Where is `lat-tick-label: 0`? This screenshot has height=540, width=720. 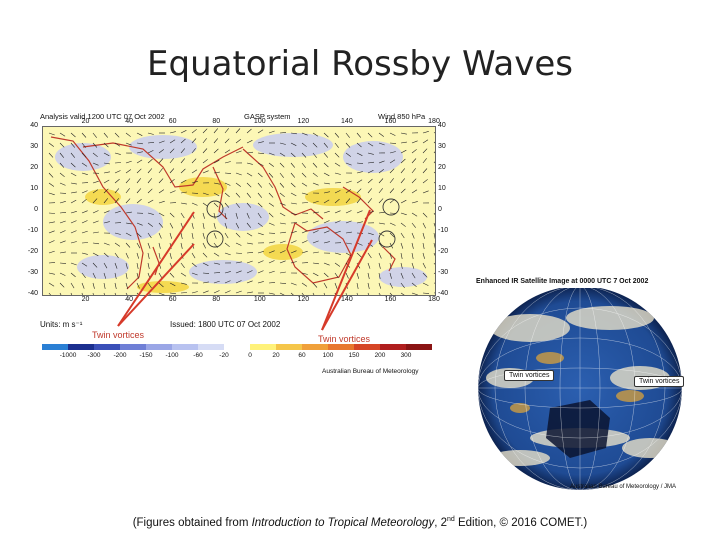 lat-tick-label: 0 is located at coordinates (440, 209).